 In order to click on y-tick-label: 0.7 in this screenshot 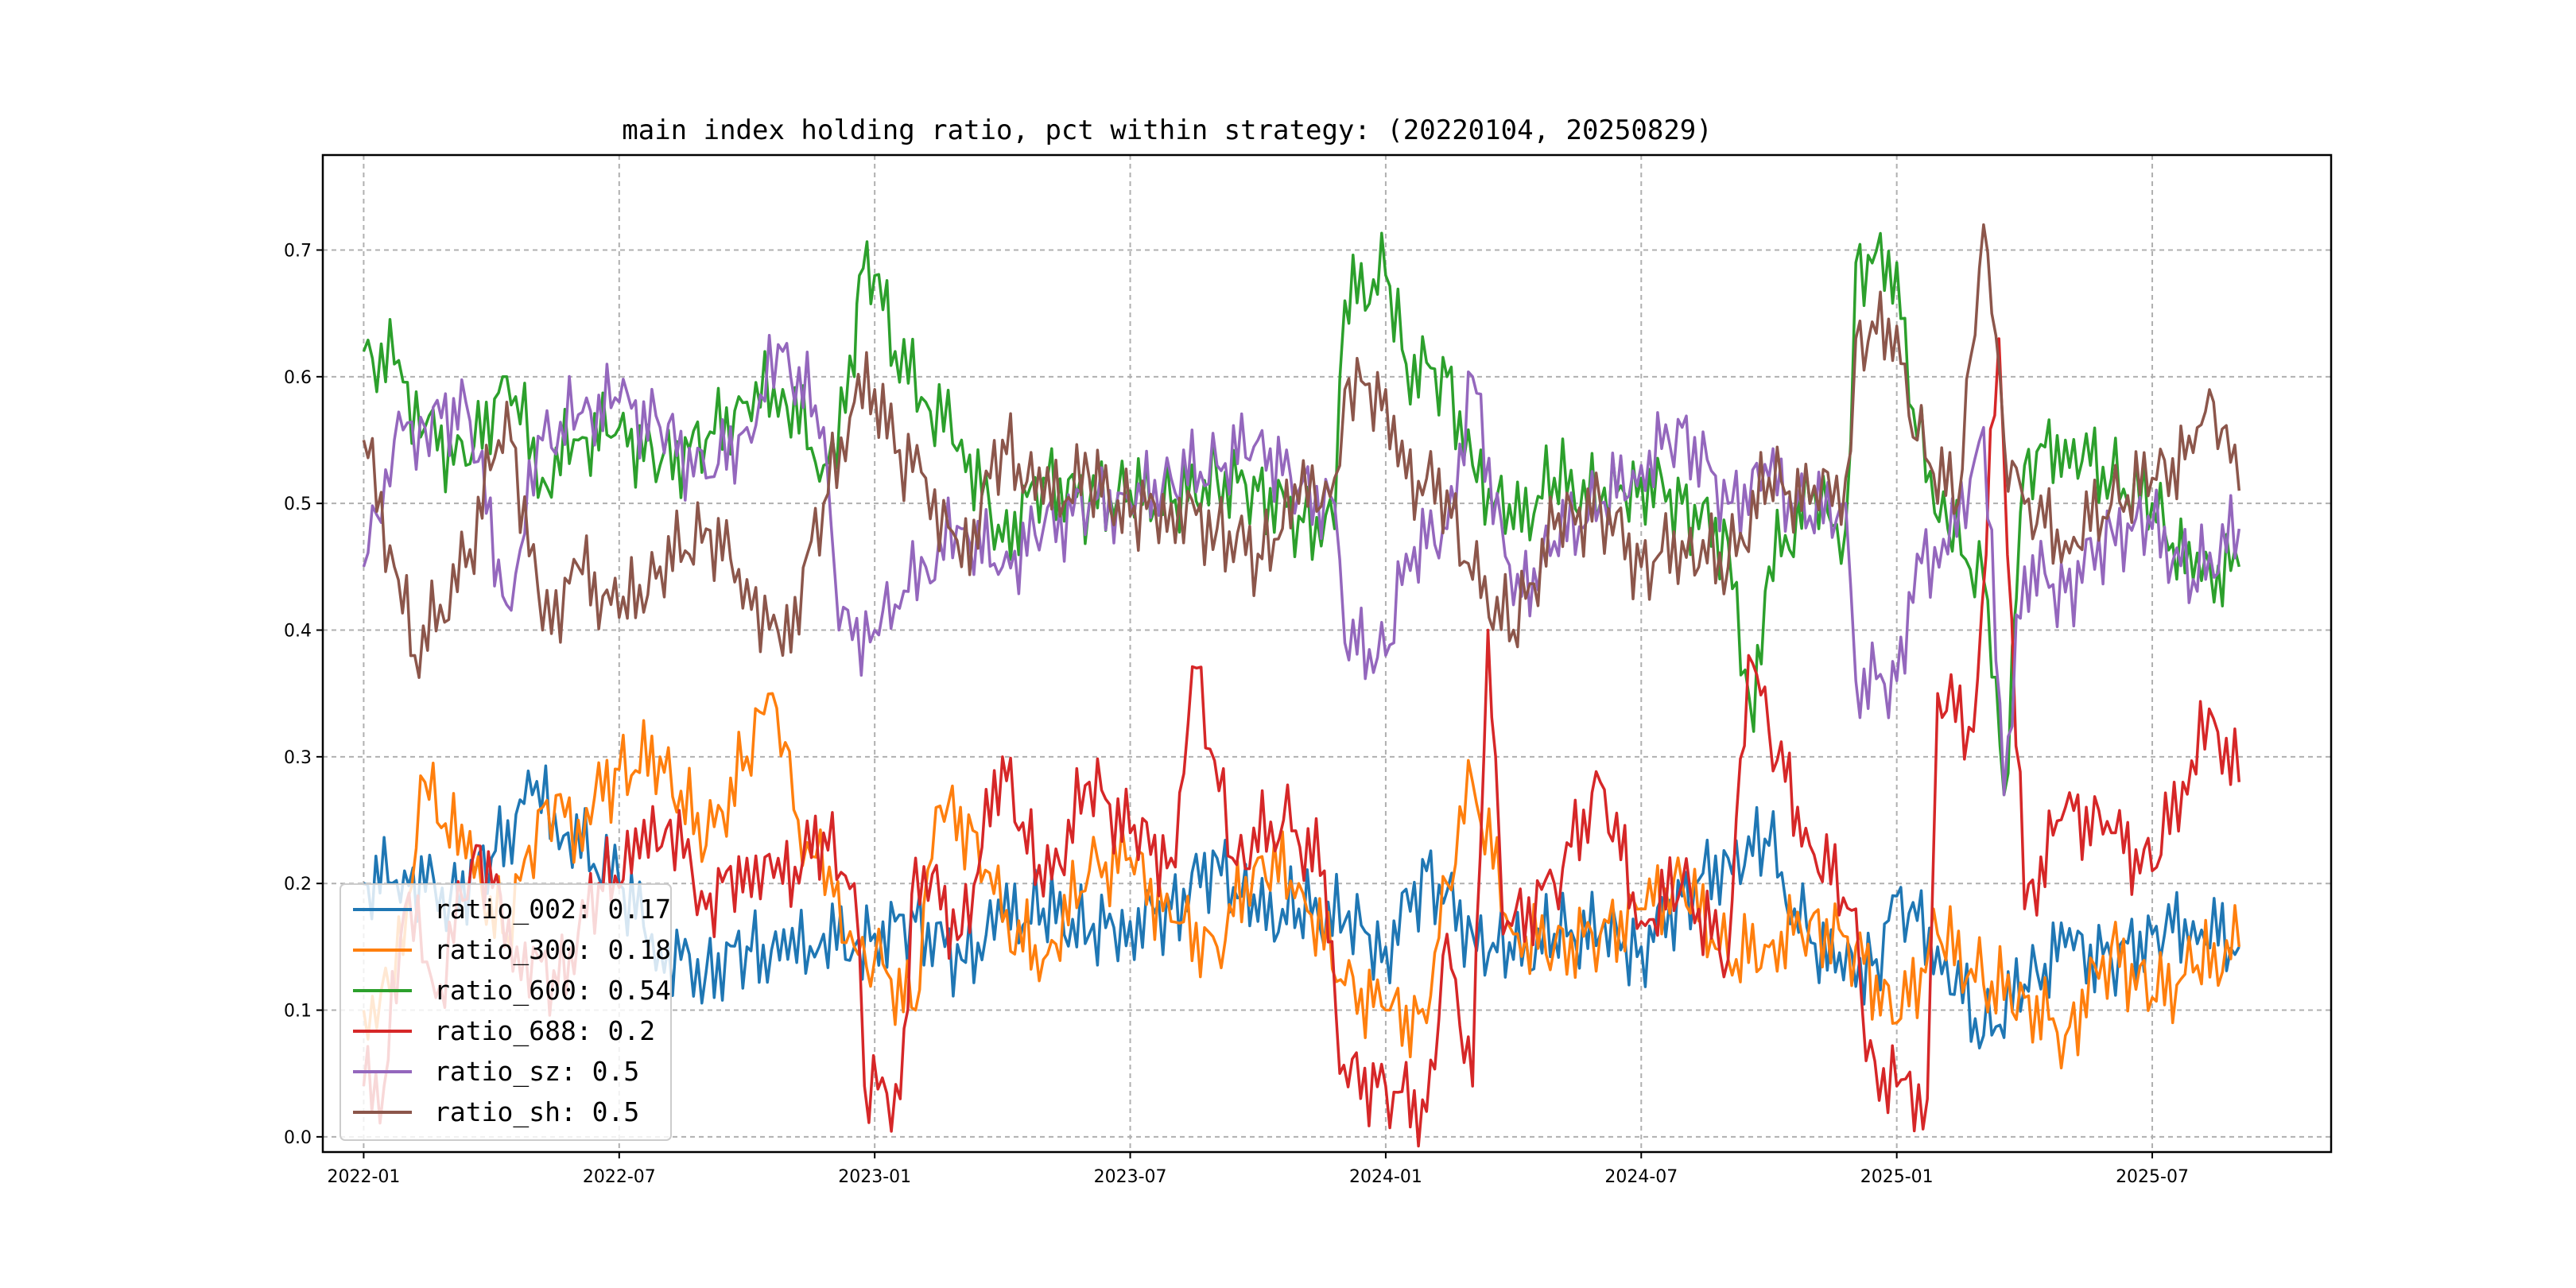, I will do `click(298, 252)`.